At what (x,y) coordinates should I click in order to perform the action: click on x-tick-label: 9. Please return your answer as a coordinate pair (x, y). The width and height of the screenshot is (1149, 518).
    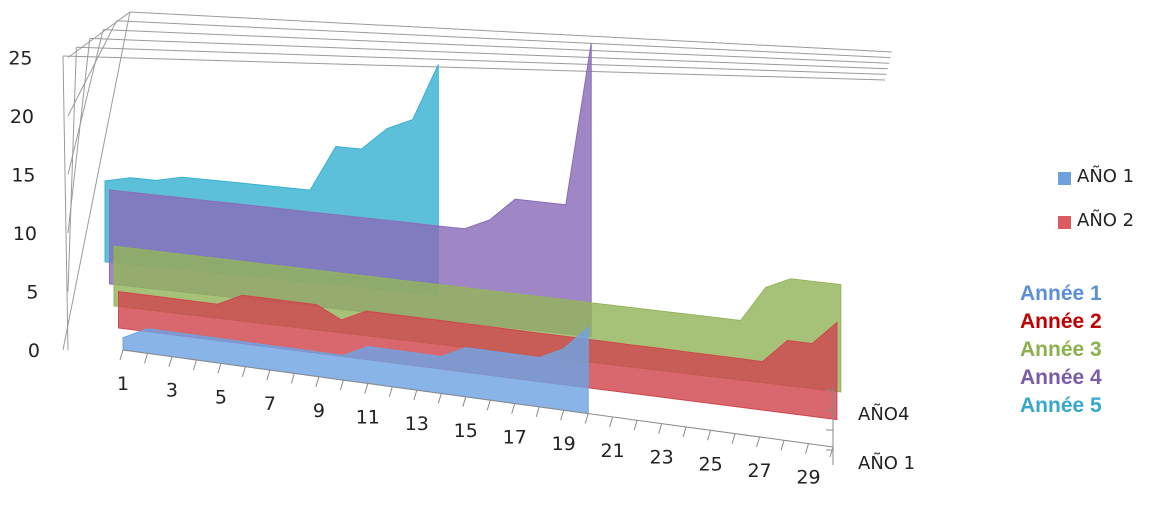
    Looking at the image, I should click on (319, 411).